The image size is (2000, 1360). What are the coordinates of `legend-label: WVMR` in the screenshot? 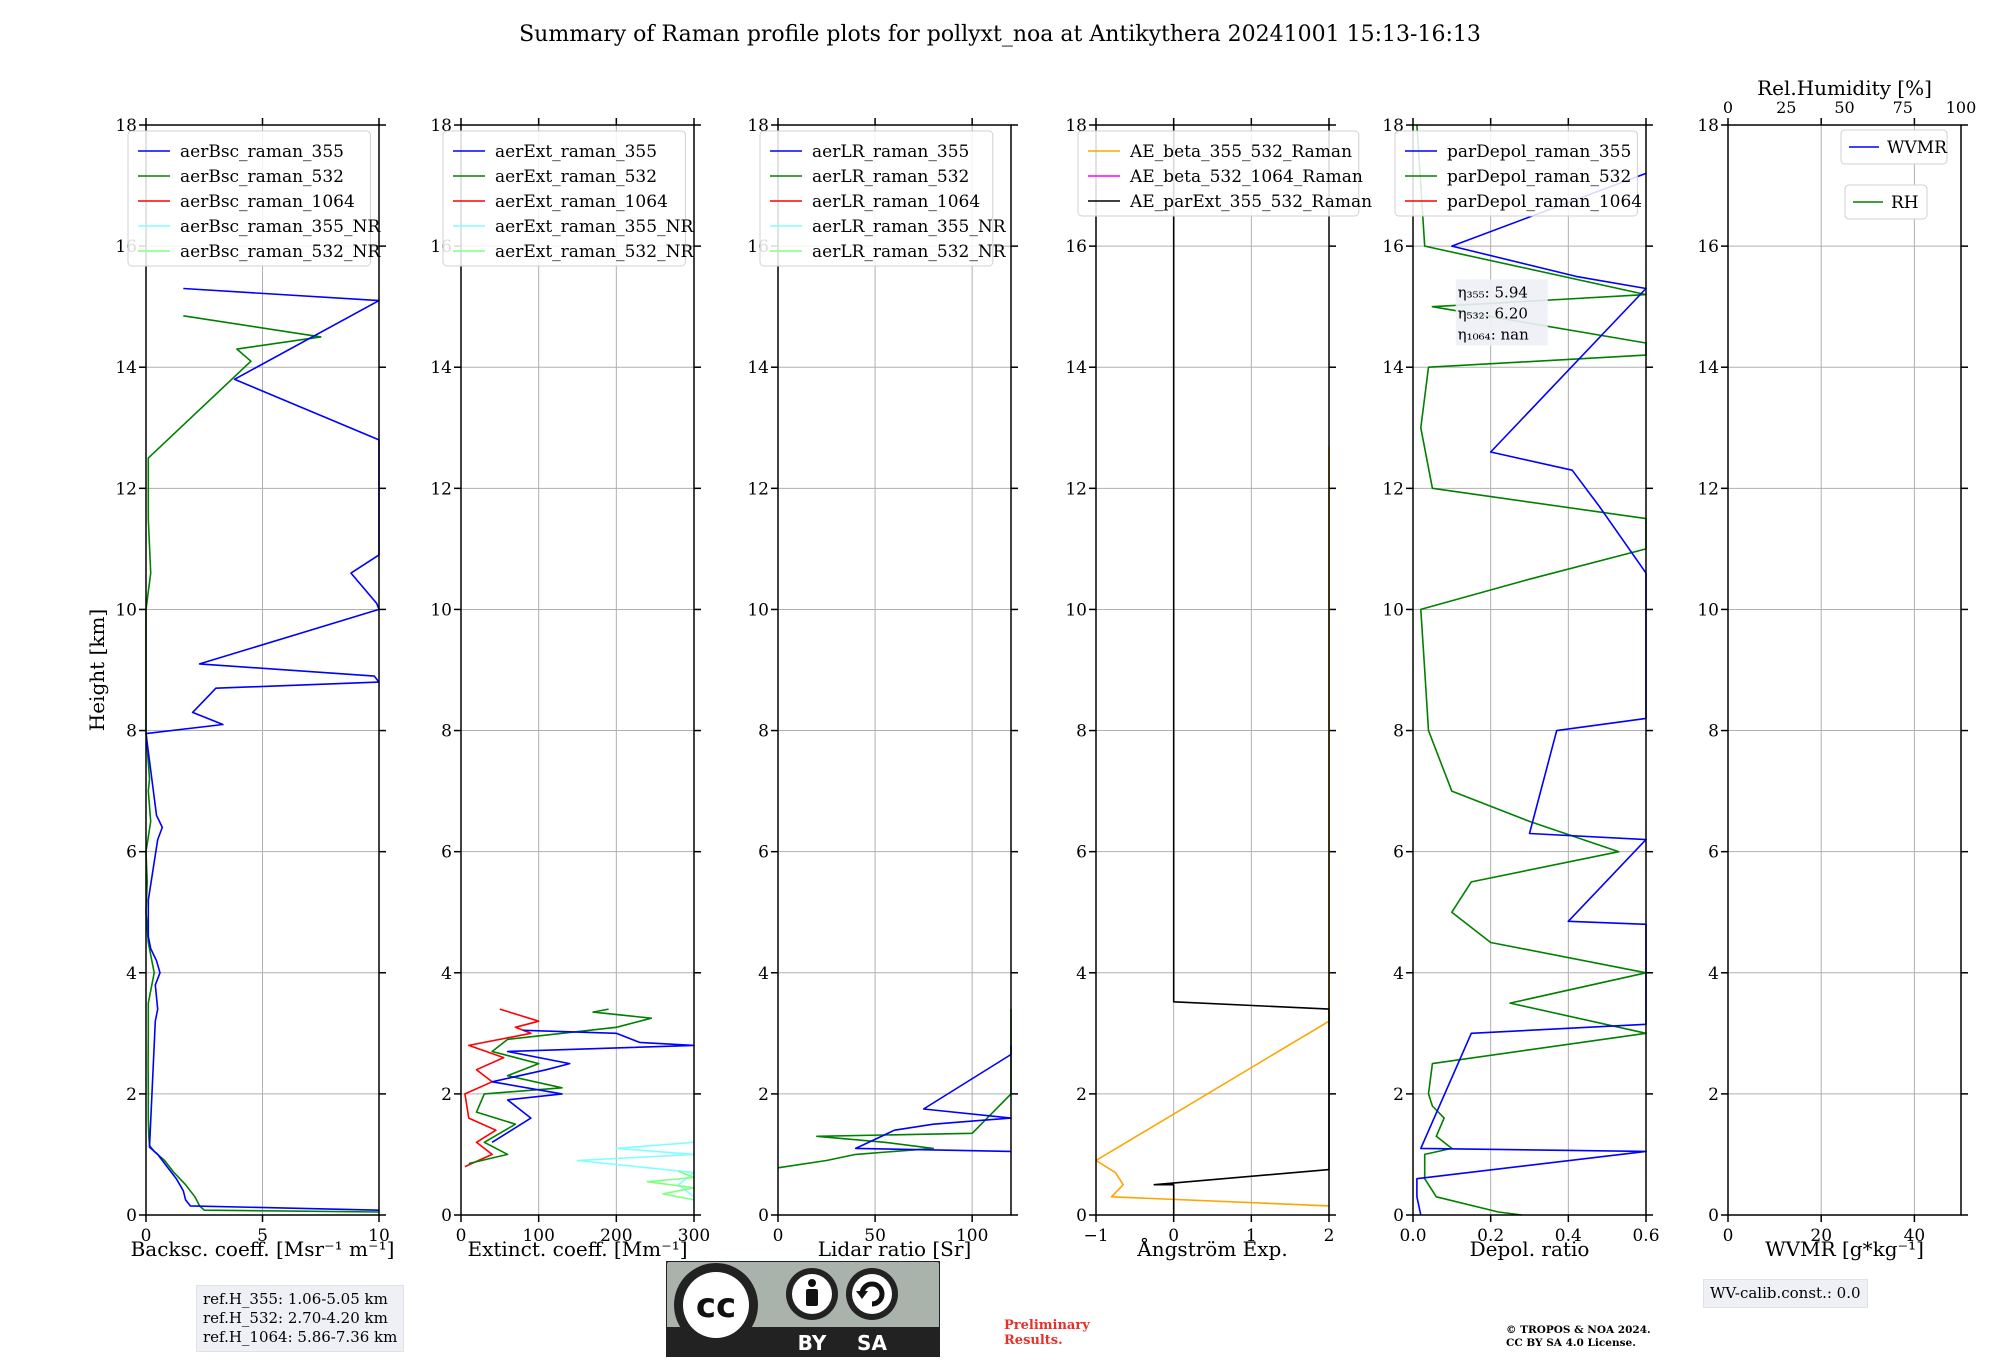 It's located at (1917, 148).